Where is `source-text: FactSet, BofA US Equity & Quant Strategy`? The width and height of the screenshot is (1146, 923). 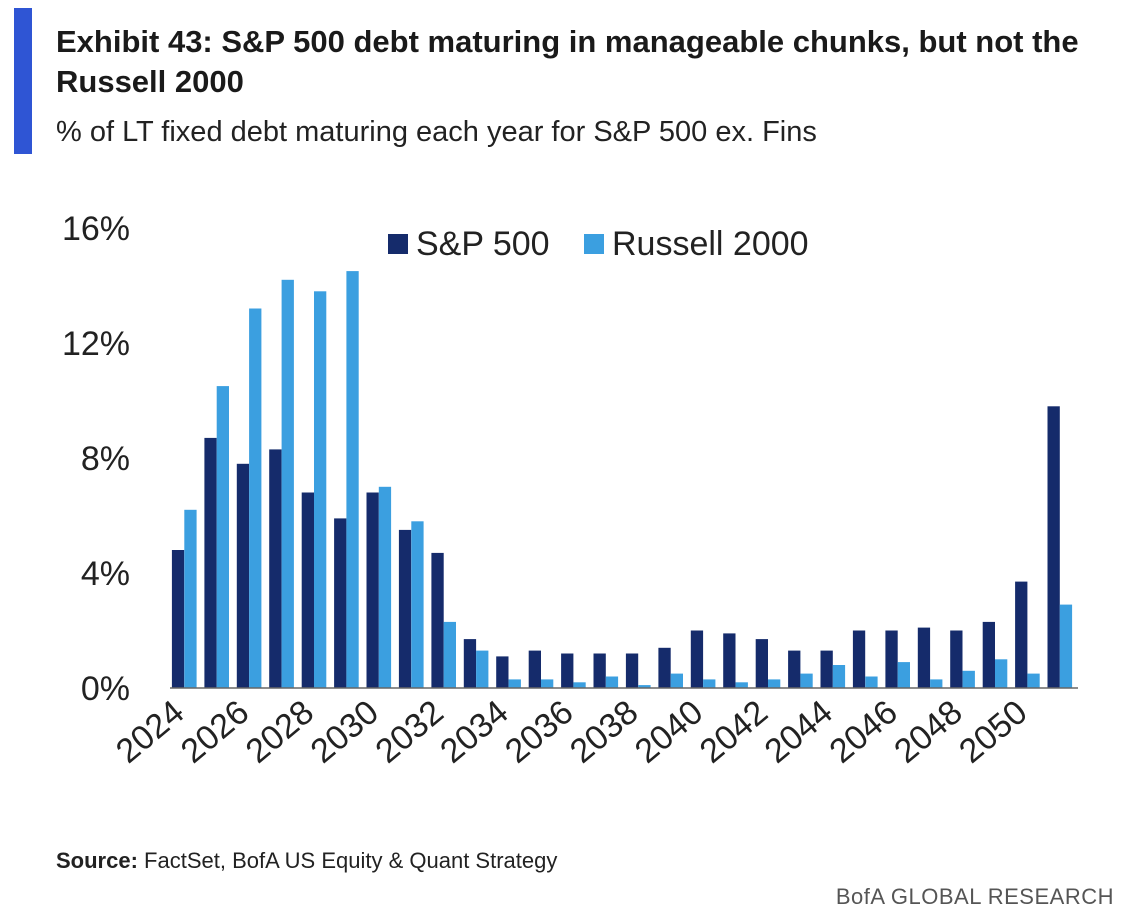
source-text: FactSet, BofA US Equity & Quant Strategy is located at coordinates (347, 860).